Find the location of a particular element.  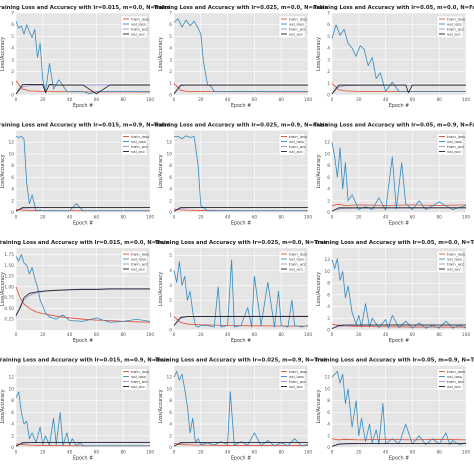

y-tick-label: 1.25 is located at coordinates (9, 277).